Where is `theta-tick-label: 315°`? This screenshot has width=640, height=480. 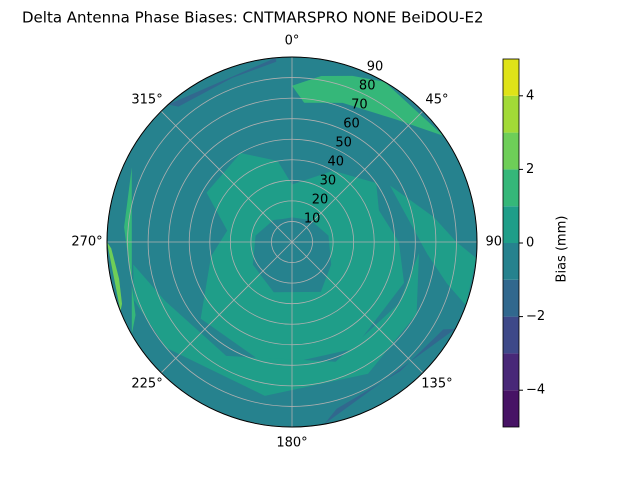
theta-tick-label: 315° is located at coordinates (146, 99).